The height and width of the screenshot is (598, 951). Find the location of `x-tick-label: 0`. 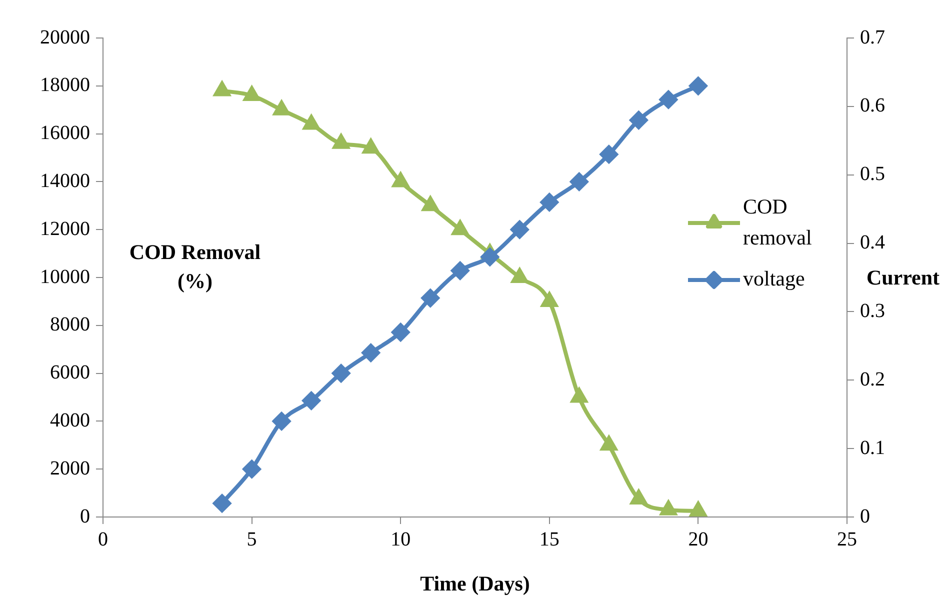

x-tick-label: 0 is located at coordinates (103, 539).